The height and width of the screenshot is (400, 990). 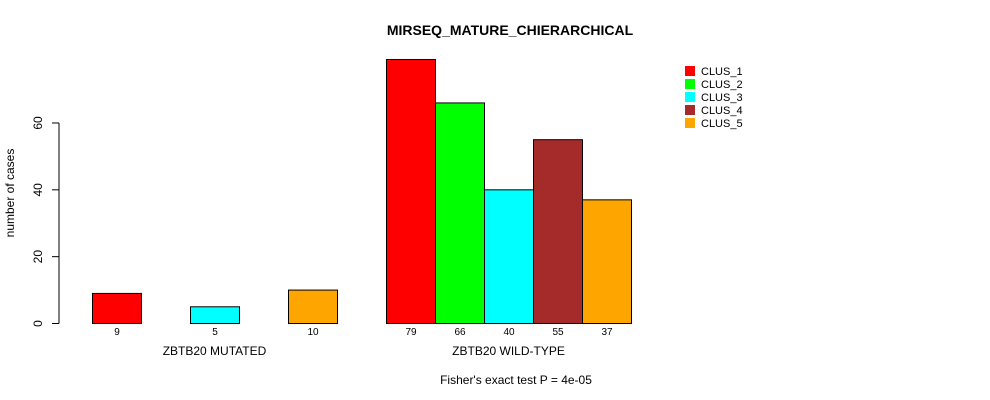 I want to click on legend-label: CLUS_5, so click(x=722, y=124).